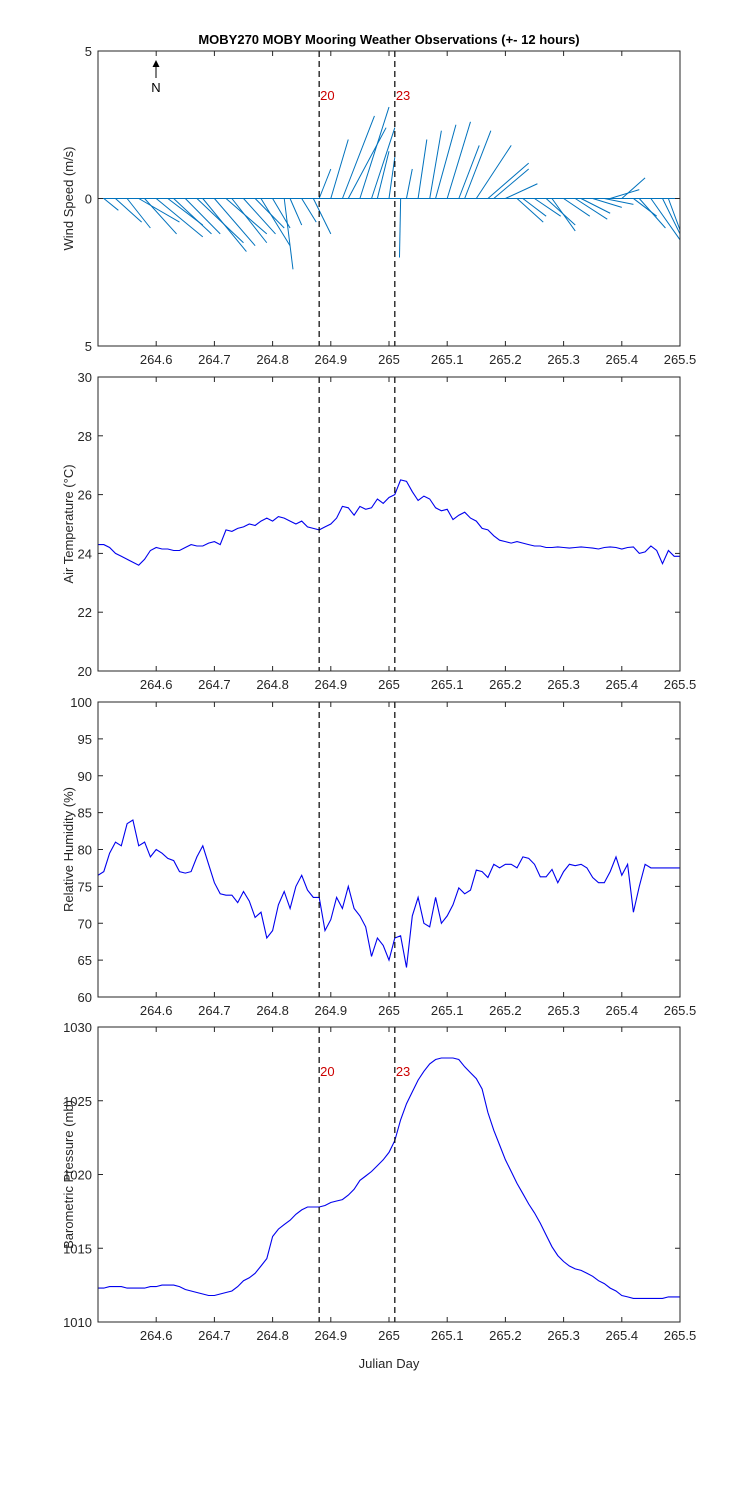 The width and height of the screenshot is (750, 1500). What do you see at coordinates (85, 997) in the screenshot?
I see `y-tick-label: 60` at bounding box center [85, 997].